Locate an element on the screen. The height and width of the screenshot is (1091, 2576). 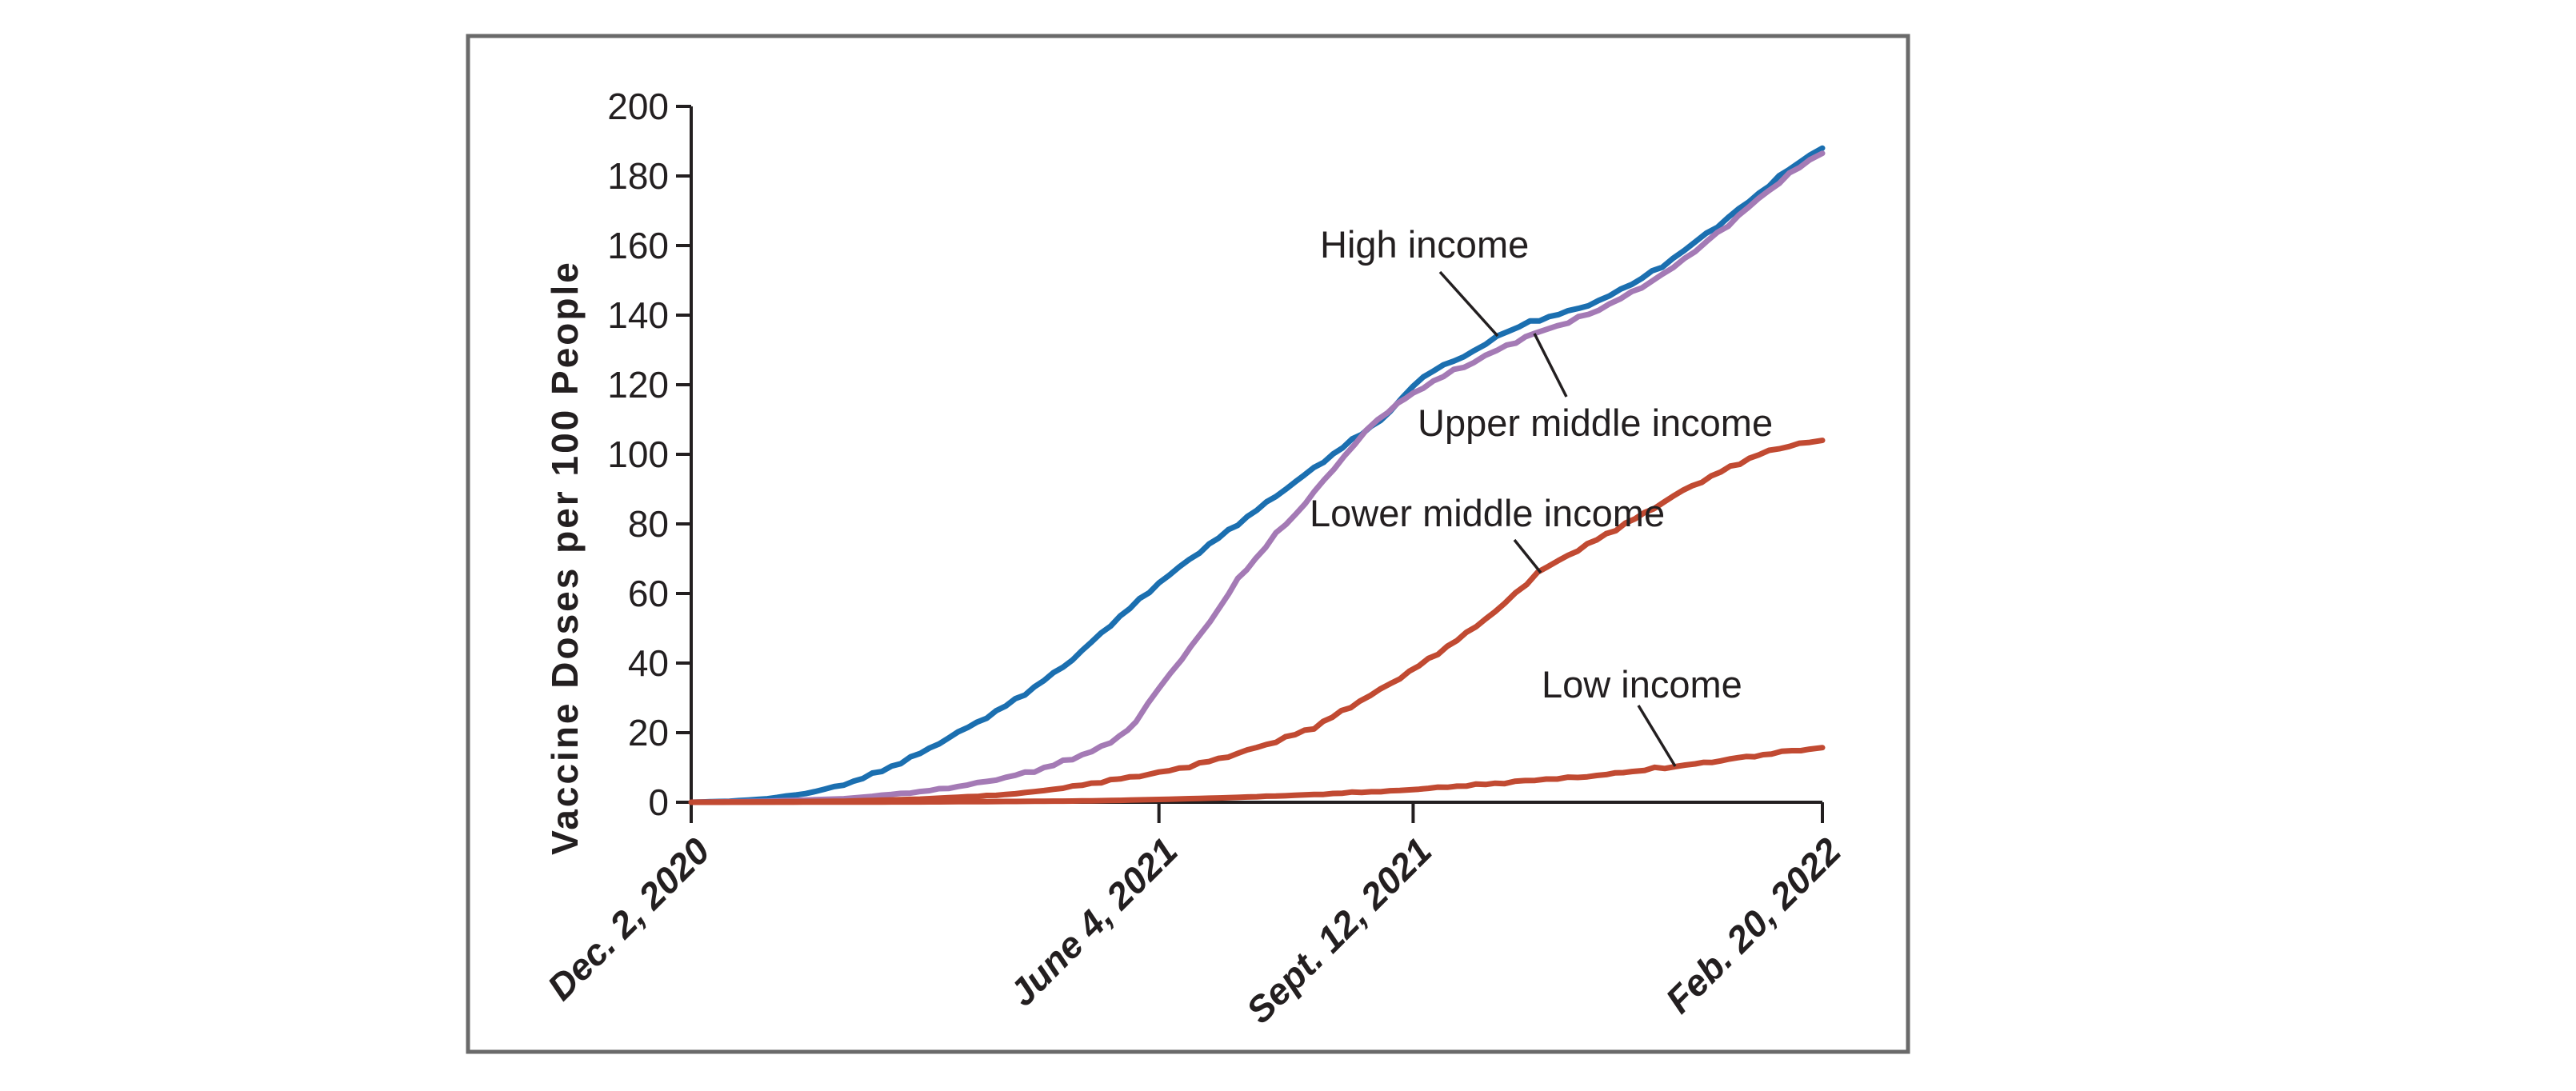
annotation-leader-lower-middle-income is located at coordinates (1527, 556).